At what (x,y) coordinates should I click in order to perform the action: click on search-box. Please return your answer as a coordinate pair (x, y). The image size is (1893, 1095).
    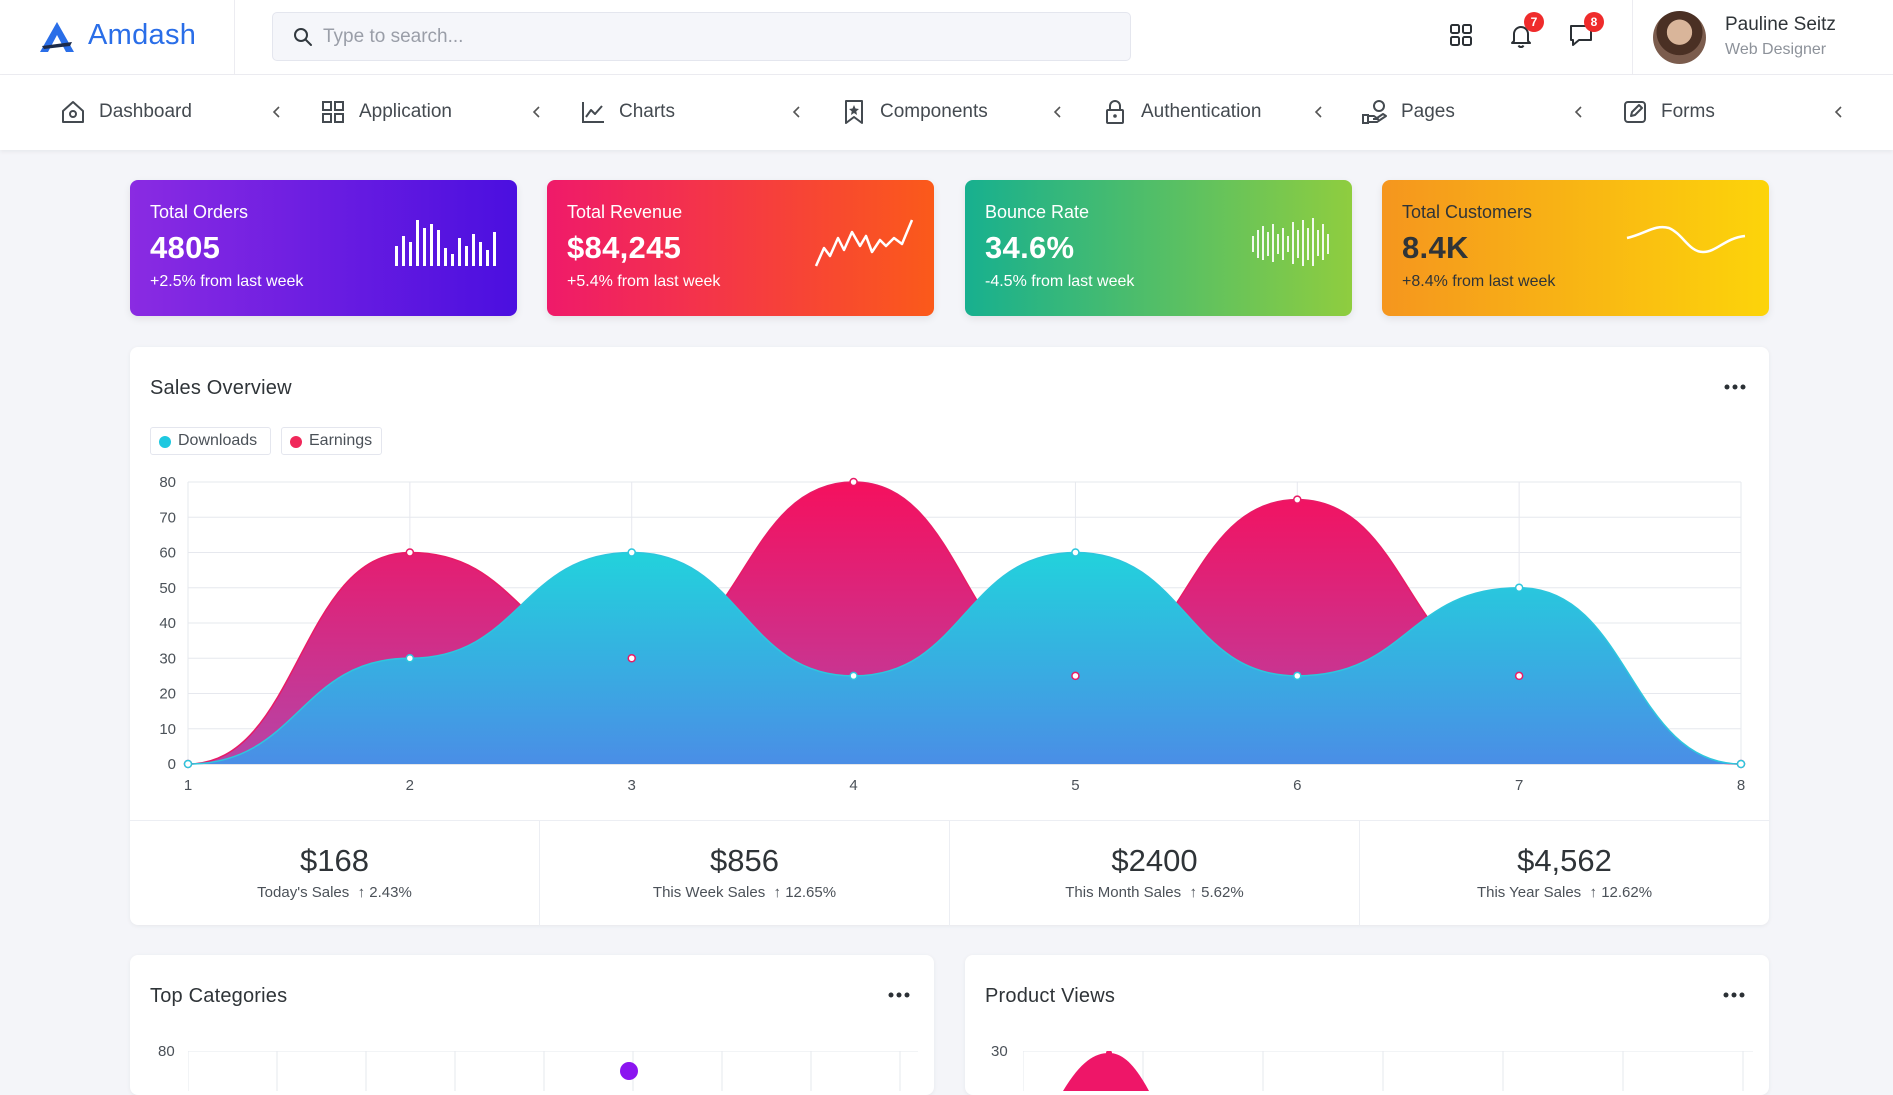
    Looking at the image, I should click on (701, 36).